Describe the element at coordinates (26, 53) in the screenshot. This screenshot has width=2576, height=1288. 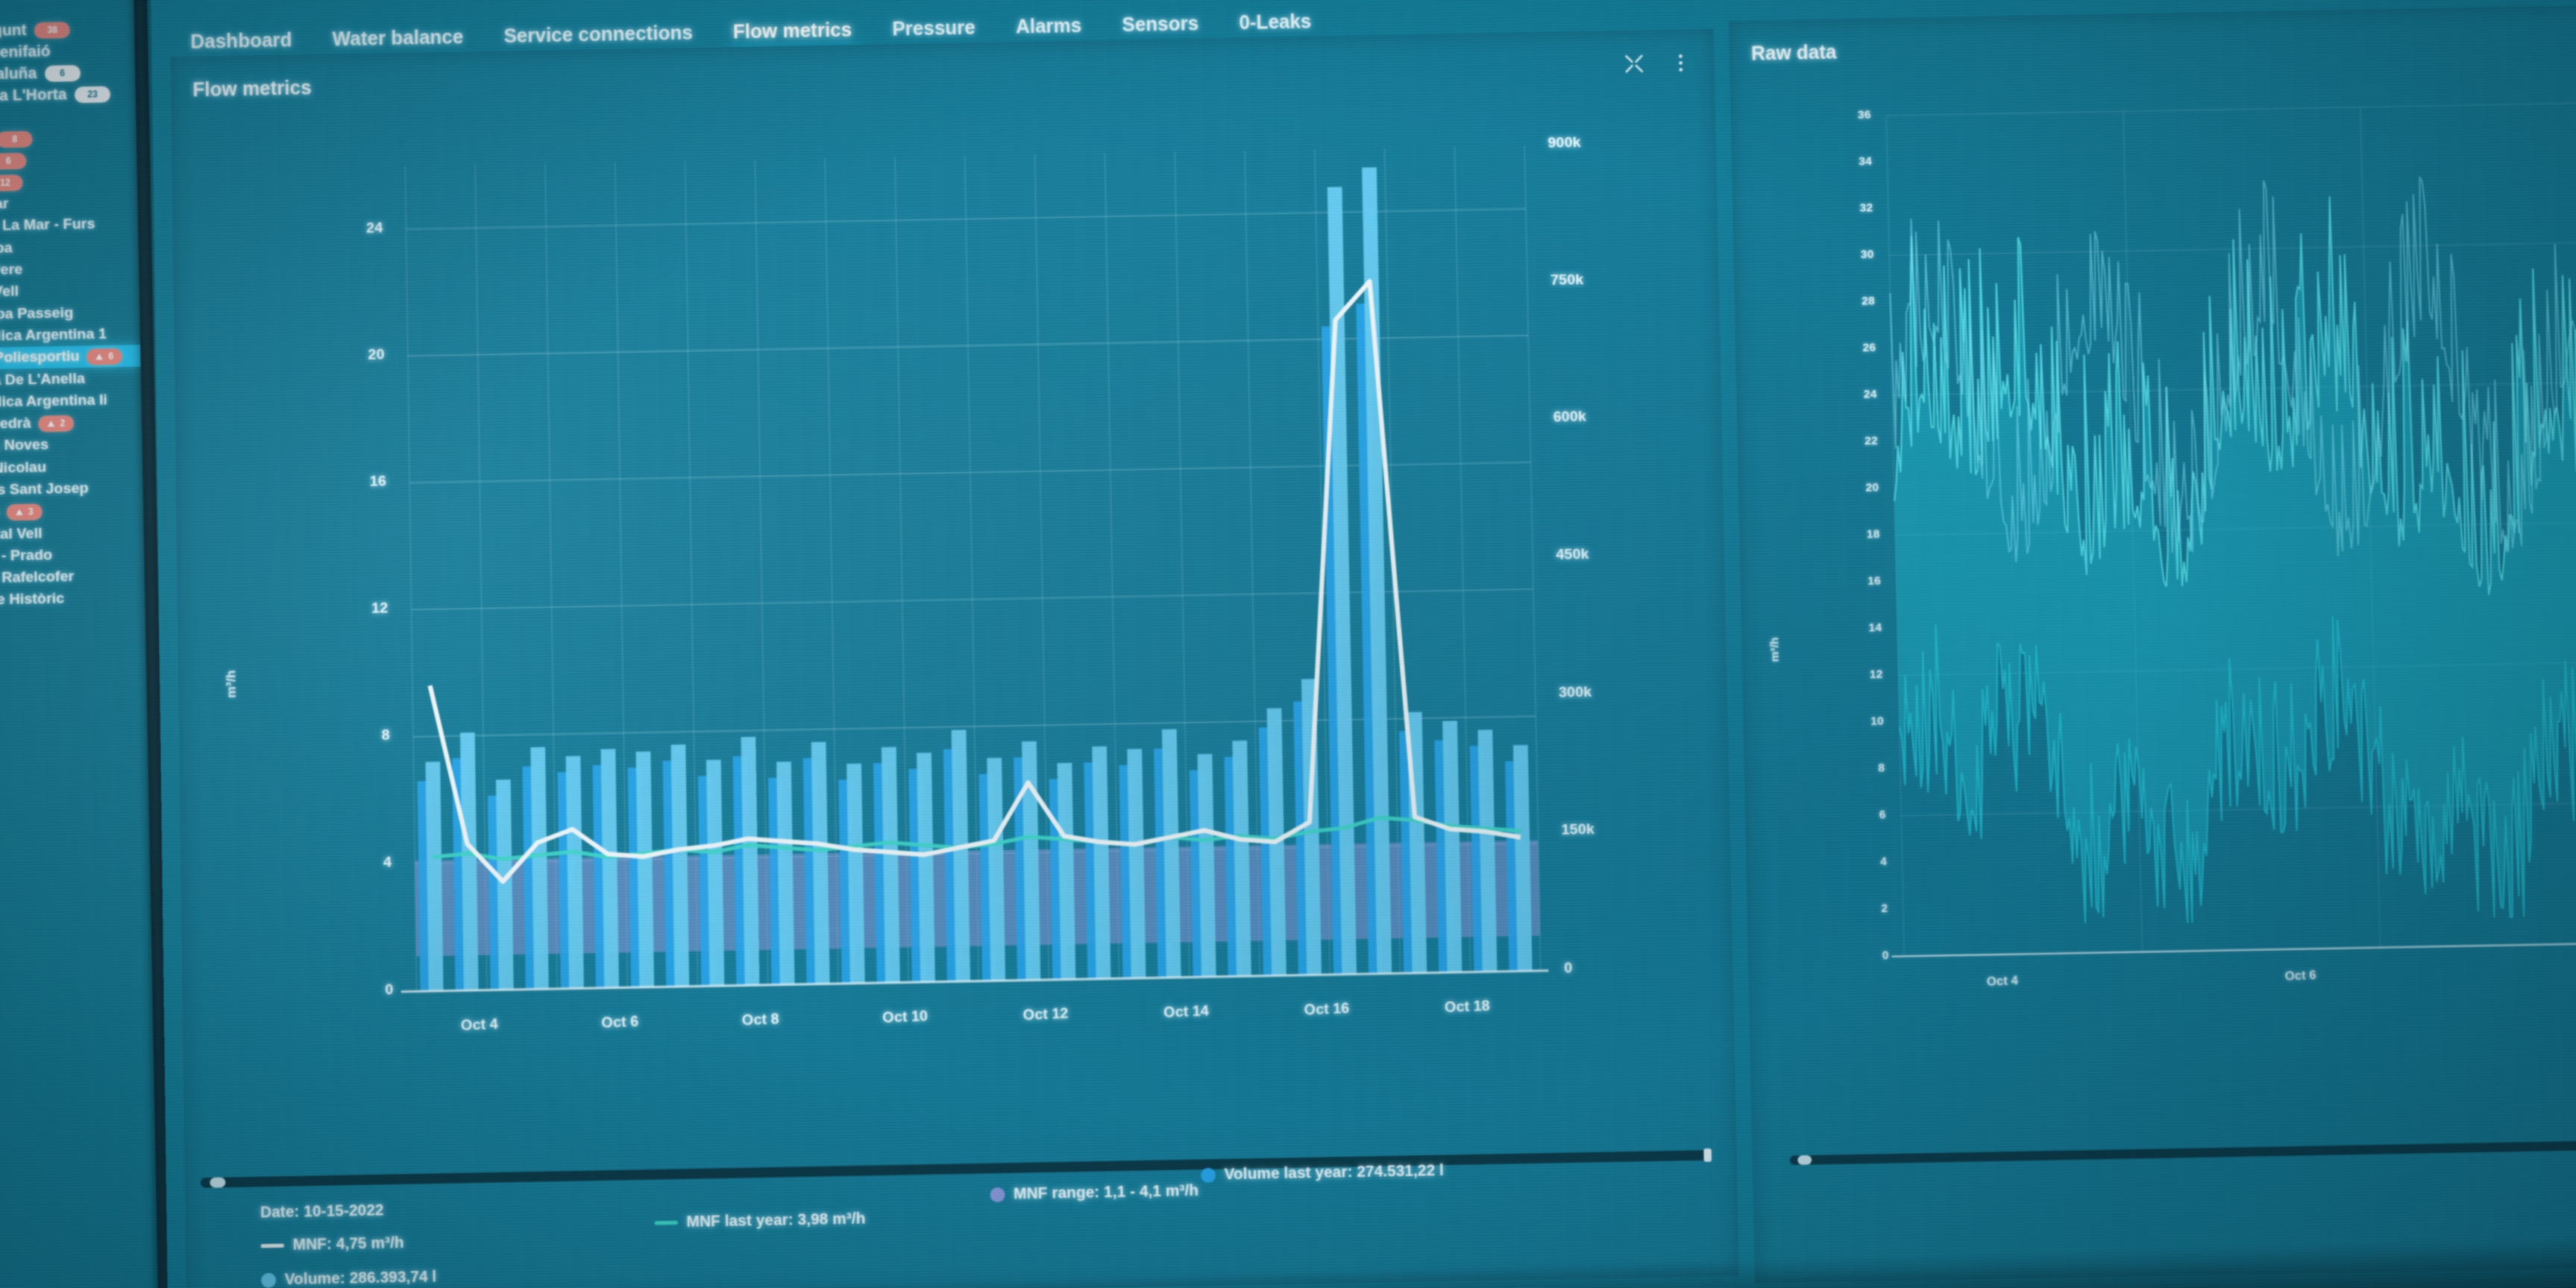
I see `sidebar-group-label: ...egación Benifaió` at that location.